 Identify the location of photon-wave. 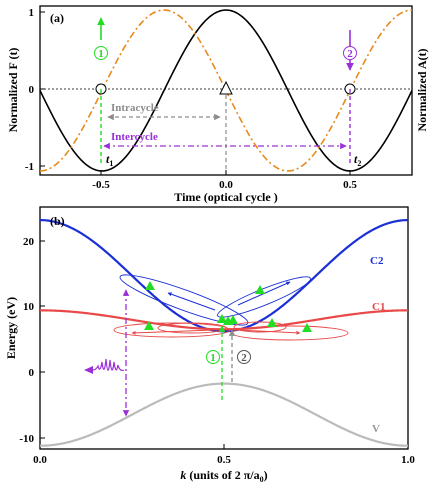
(108, 365).